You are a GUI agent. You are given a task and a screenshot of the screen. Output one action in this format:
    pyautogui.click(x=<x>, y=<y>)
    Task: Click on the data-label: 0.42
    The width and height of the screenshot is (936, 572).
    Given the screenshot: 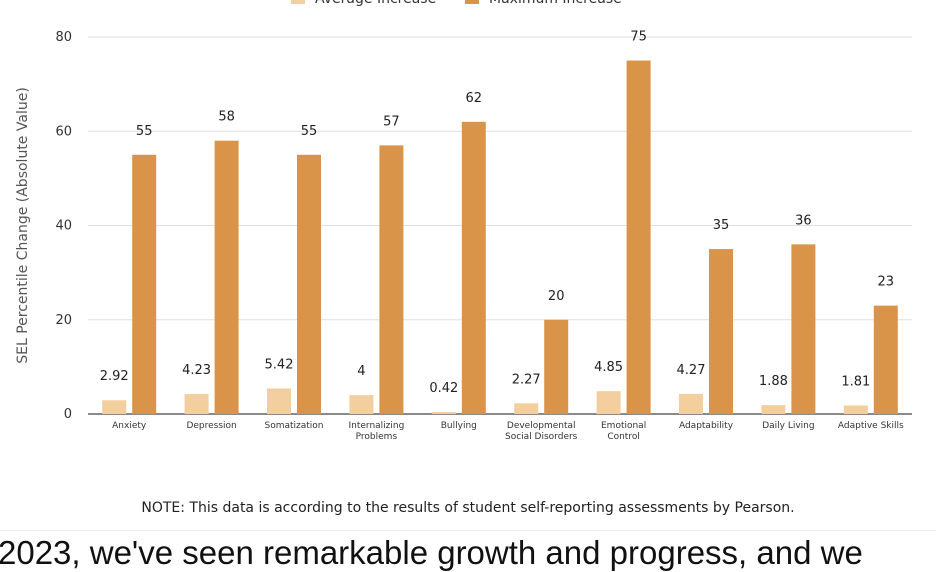 What is the action you would take?
    pyautogui.click(x=443, y=388)
    